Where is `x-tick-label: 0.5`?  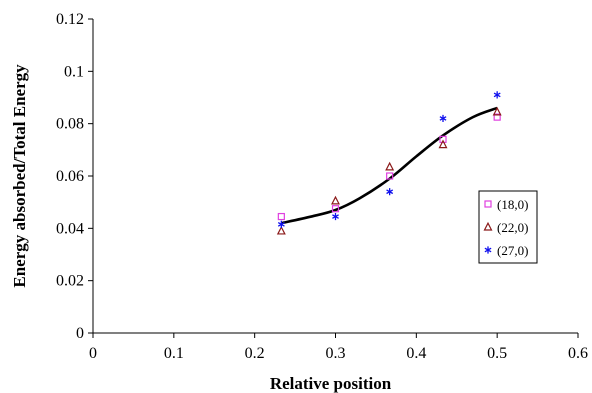 x-tick-label: 0.5 is located at coordinates (497, 353).